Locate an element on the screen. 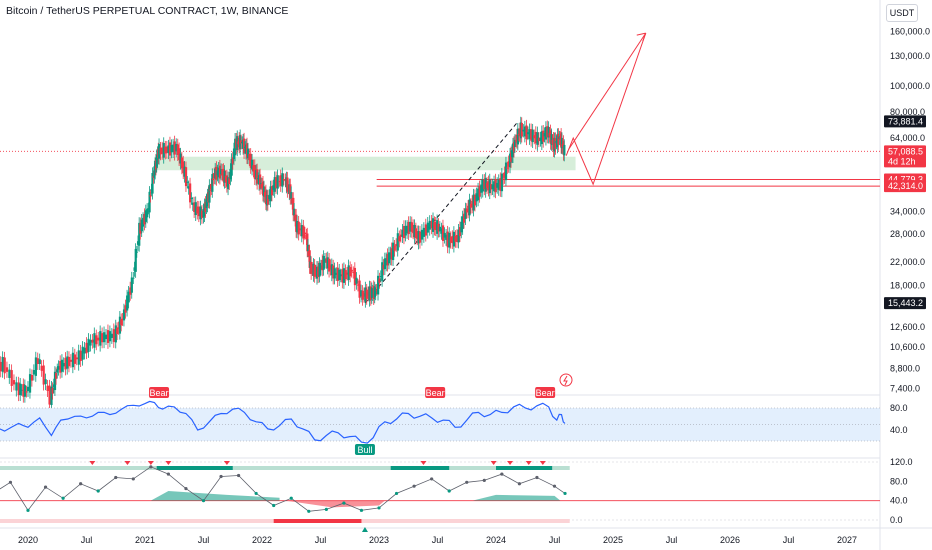  rsi-tick-label: 80.0 is located at coordinates (899, 408).